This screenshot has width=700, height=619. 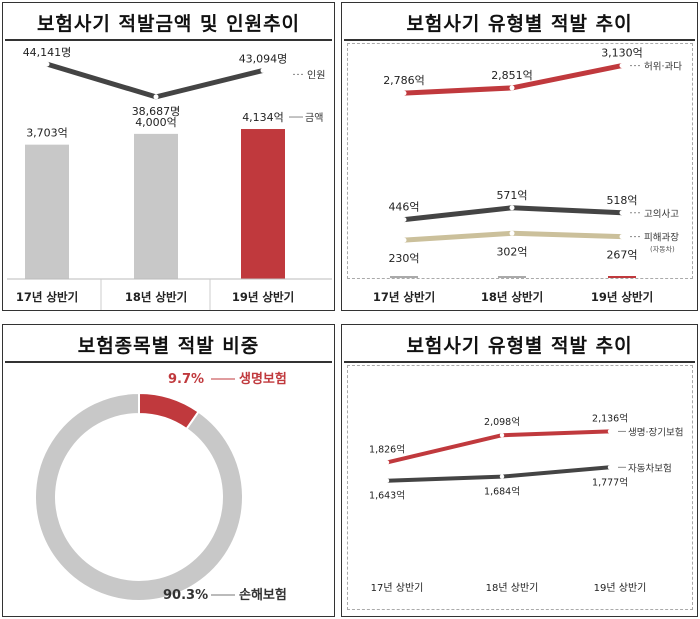 I want to click on legend-people: 인원, so click(x=316, y=75).